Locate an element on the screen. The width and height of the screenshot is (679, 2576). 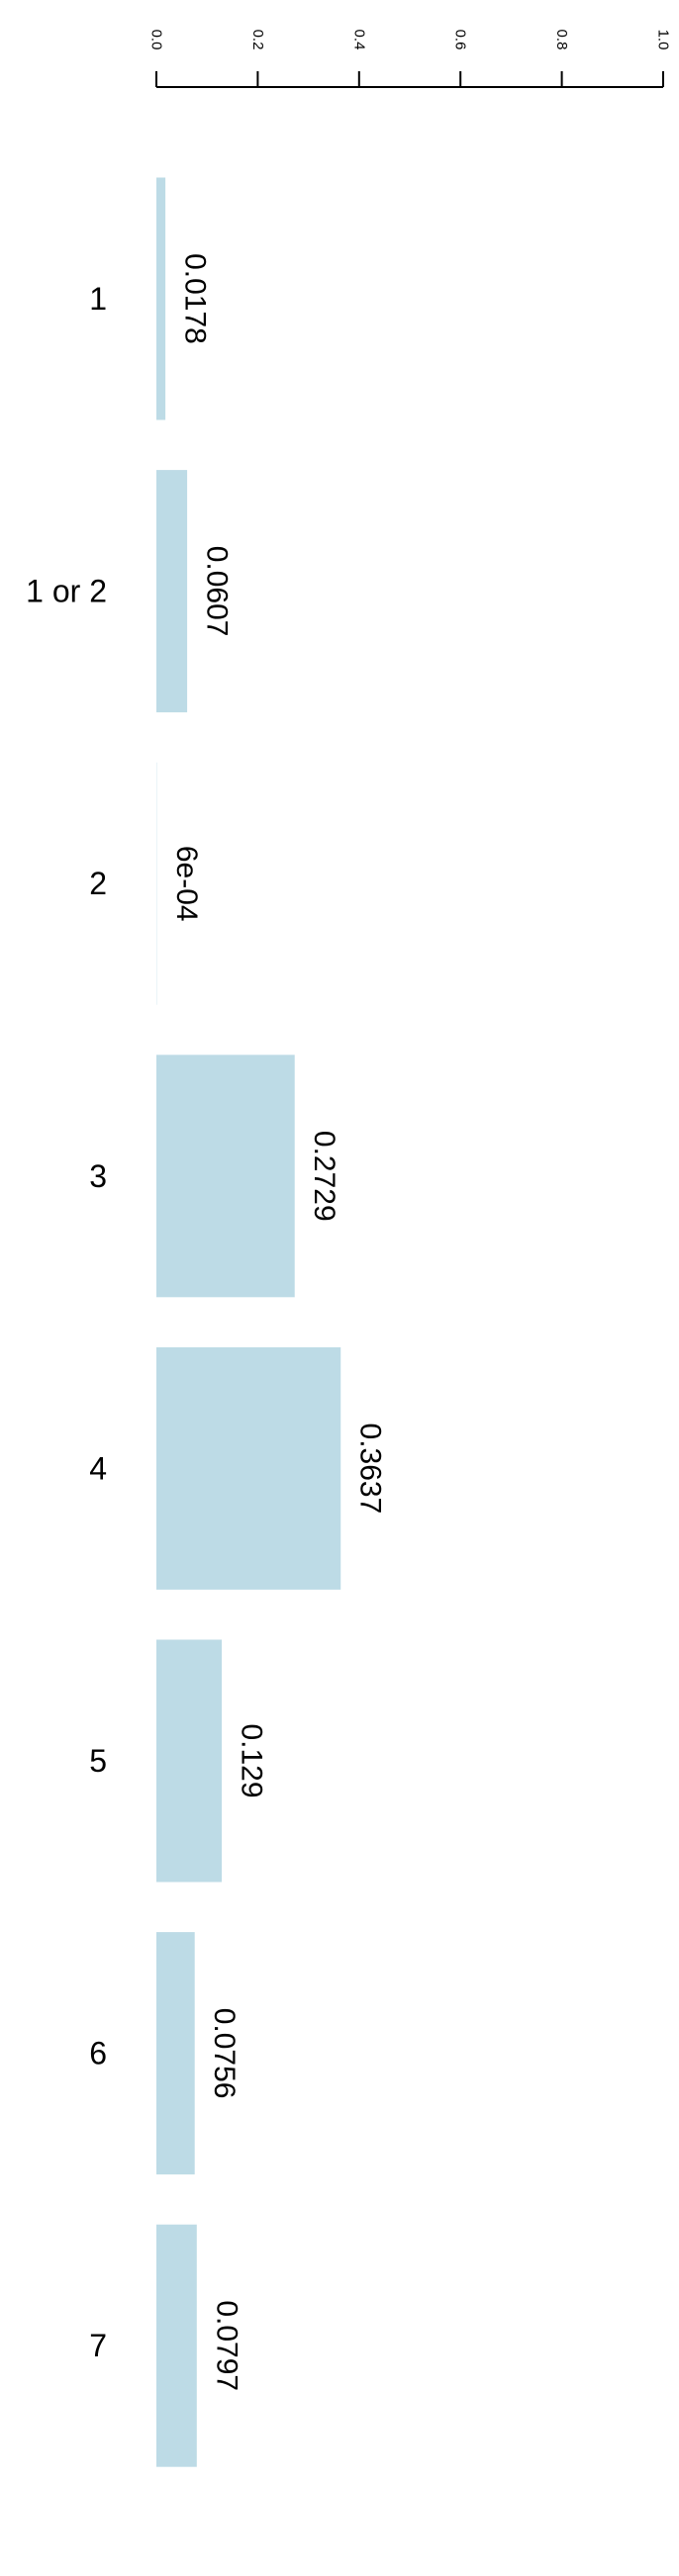
category-label: 5 is located at coordinates (98, 1761).